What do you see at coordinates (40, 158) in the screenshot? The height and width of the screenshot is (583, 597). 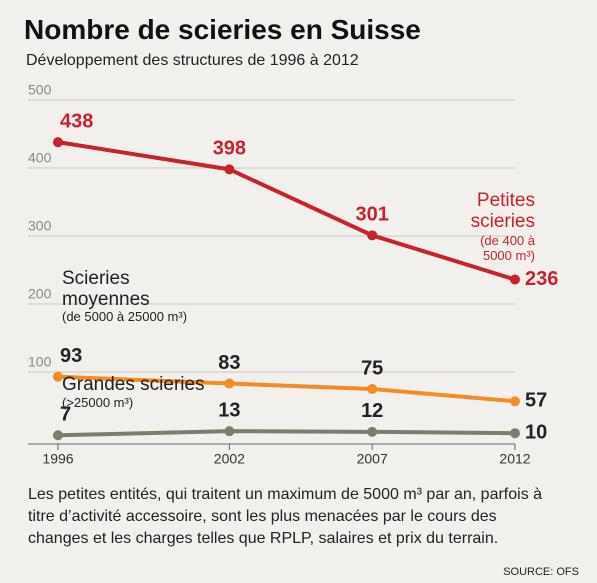 I see `y-tick-label: 400` at bounding box center [40, 158].